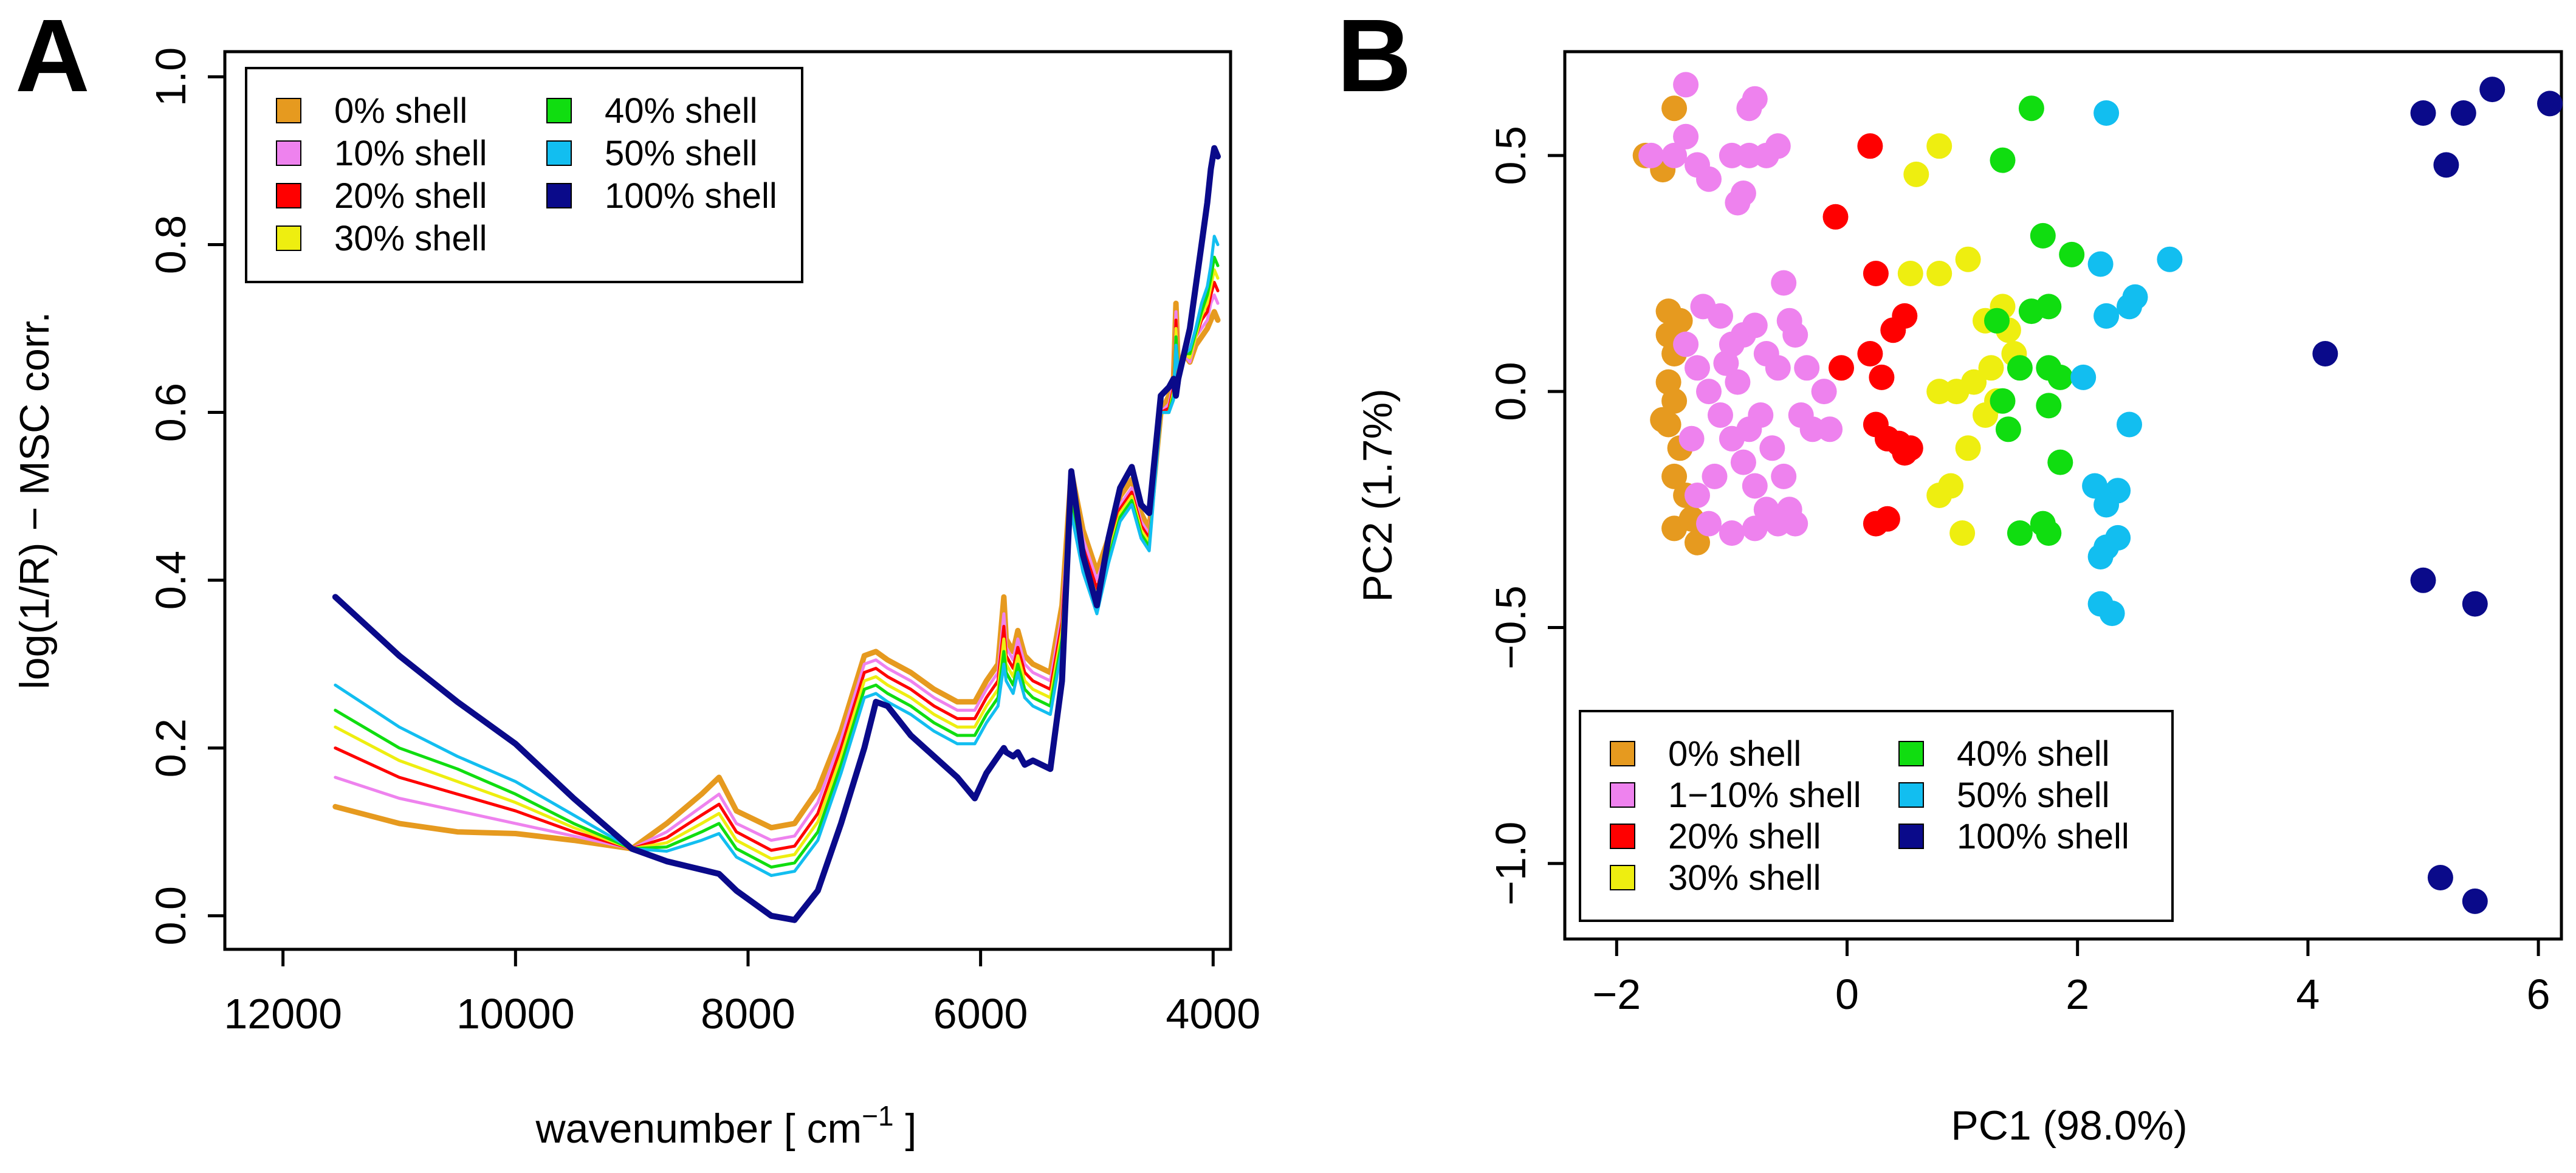  What do you see at coordinates (980, 1013) in the screenshot?
I see `x-tick-label: 6000` at bounding box center [980, 1013].